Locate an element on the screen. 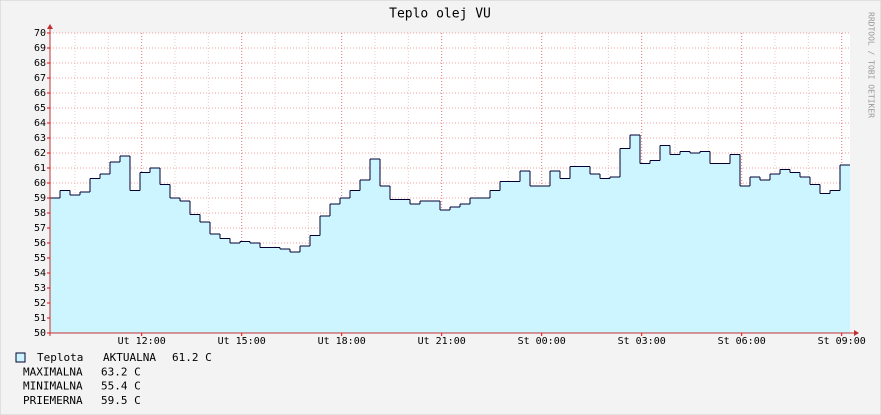 This screenshot has height=415, width=881. y-tick-label: 53 is located at coordinates (40, 288).